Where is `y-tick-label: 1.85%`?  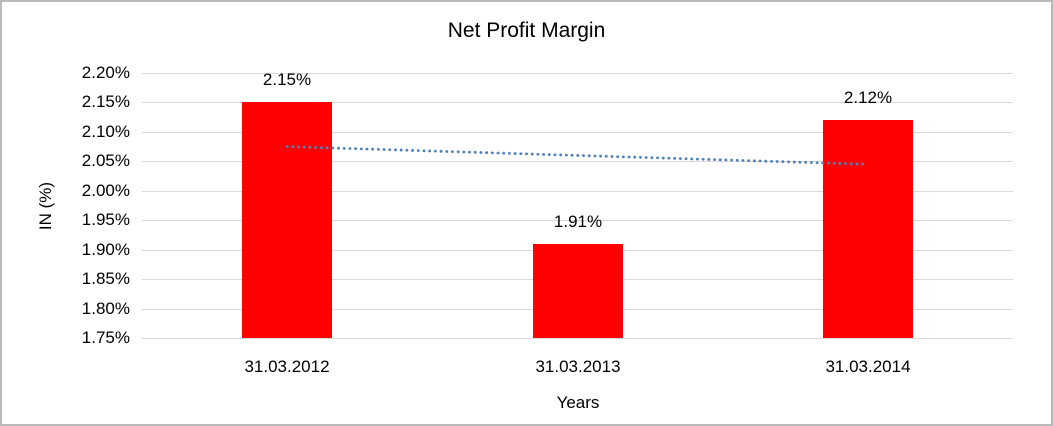 y-tick-label: 1.85% is located at coordinates (105, 278).